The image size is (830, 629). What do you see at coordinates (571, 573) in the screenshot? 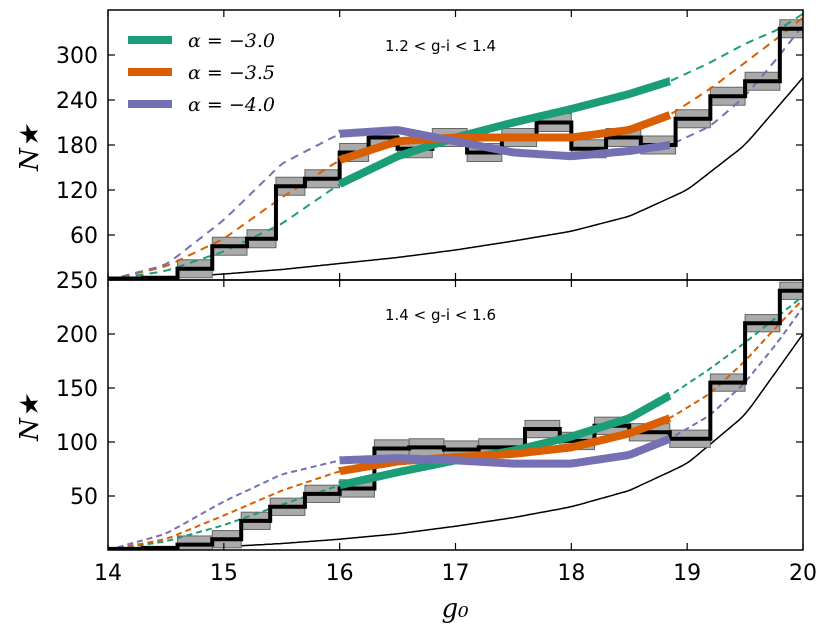
I see `x-tick-label: 18` at bounding box center [571, 573].